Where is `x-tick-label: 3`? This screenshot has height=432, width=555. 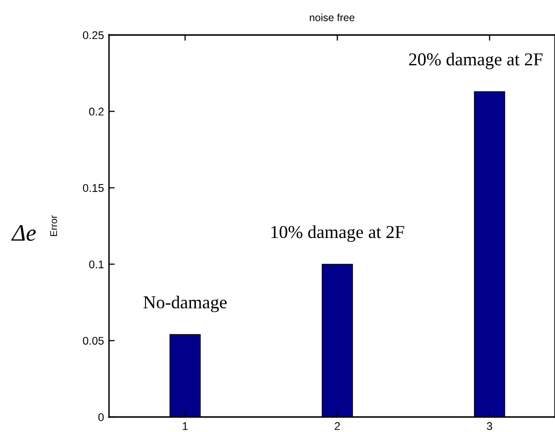 x-tick-label: 3 is located at coordinates (489, 426).